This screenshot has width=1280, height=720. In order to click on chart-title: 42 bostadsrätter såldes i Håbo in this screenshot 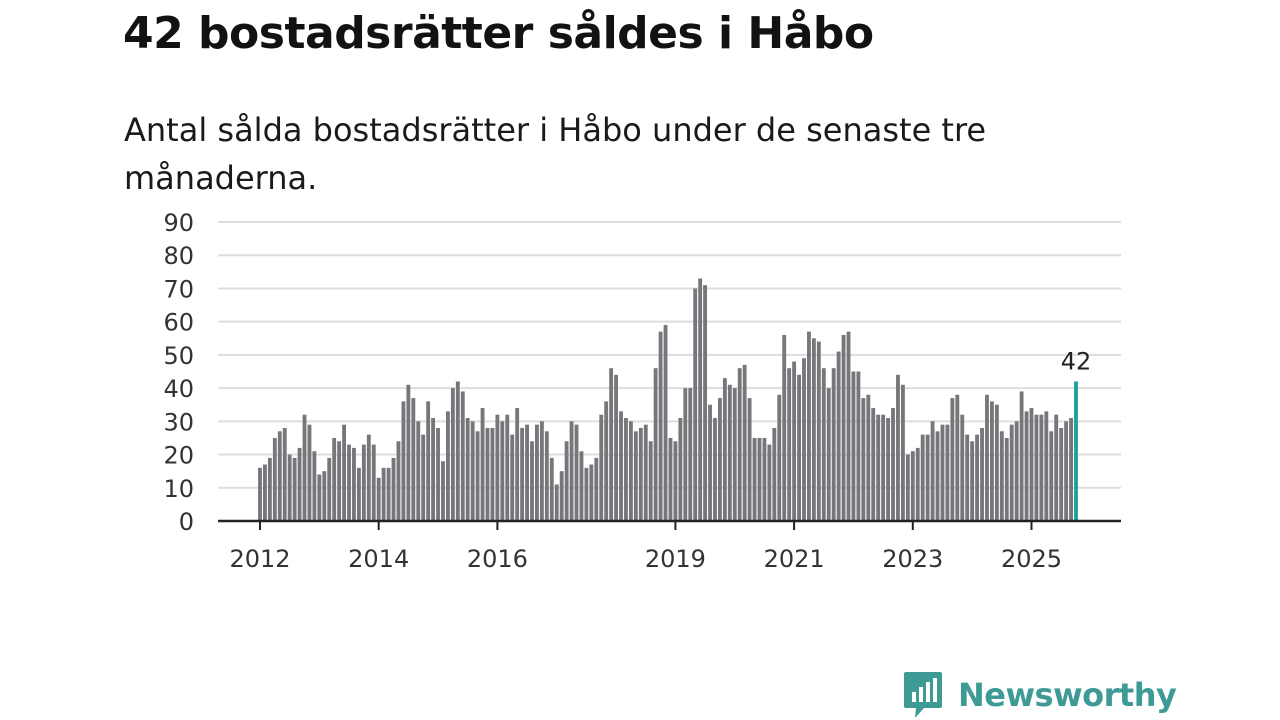, I will do `click(498, 33)`.